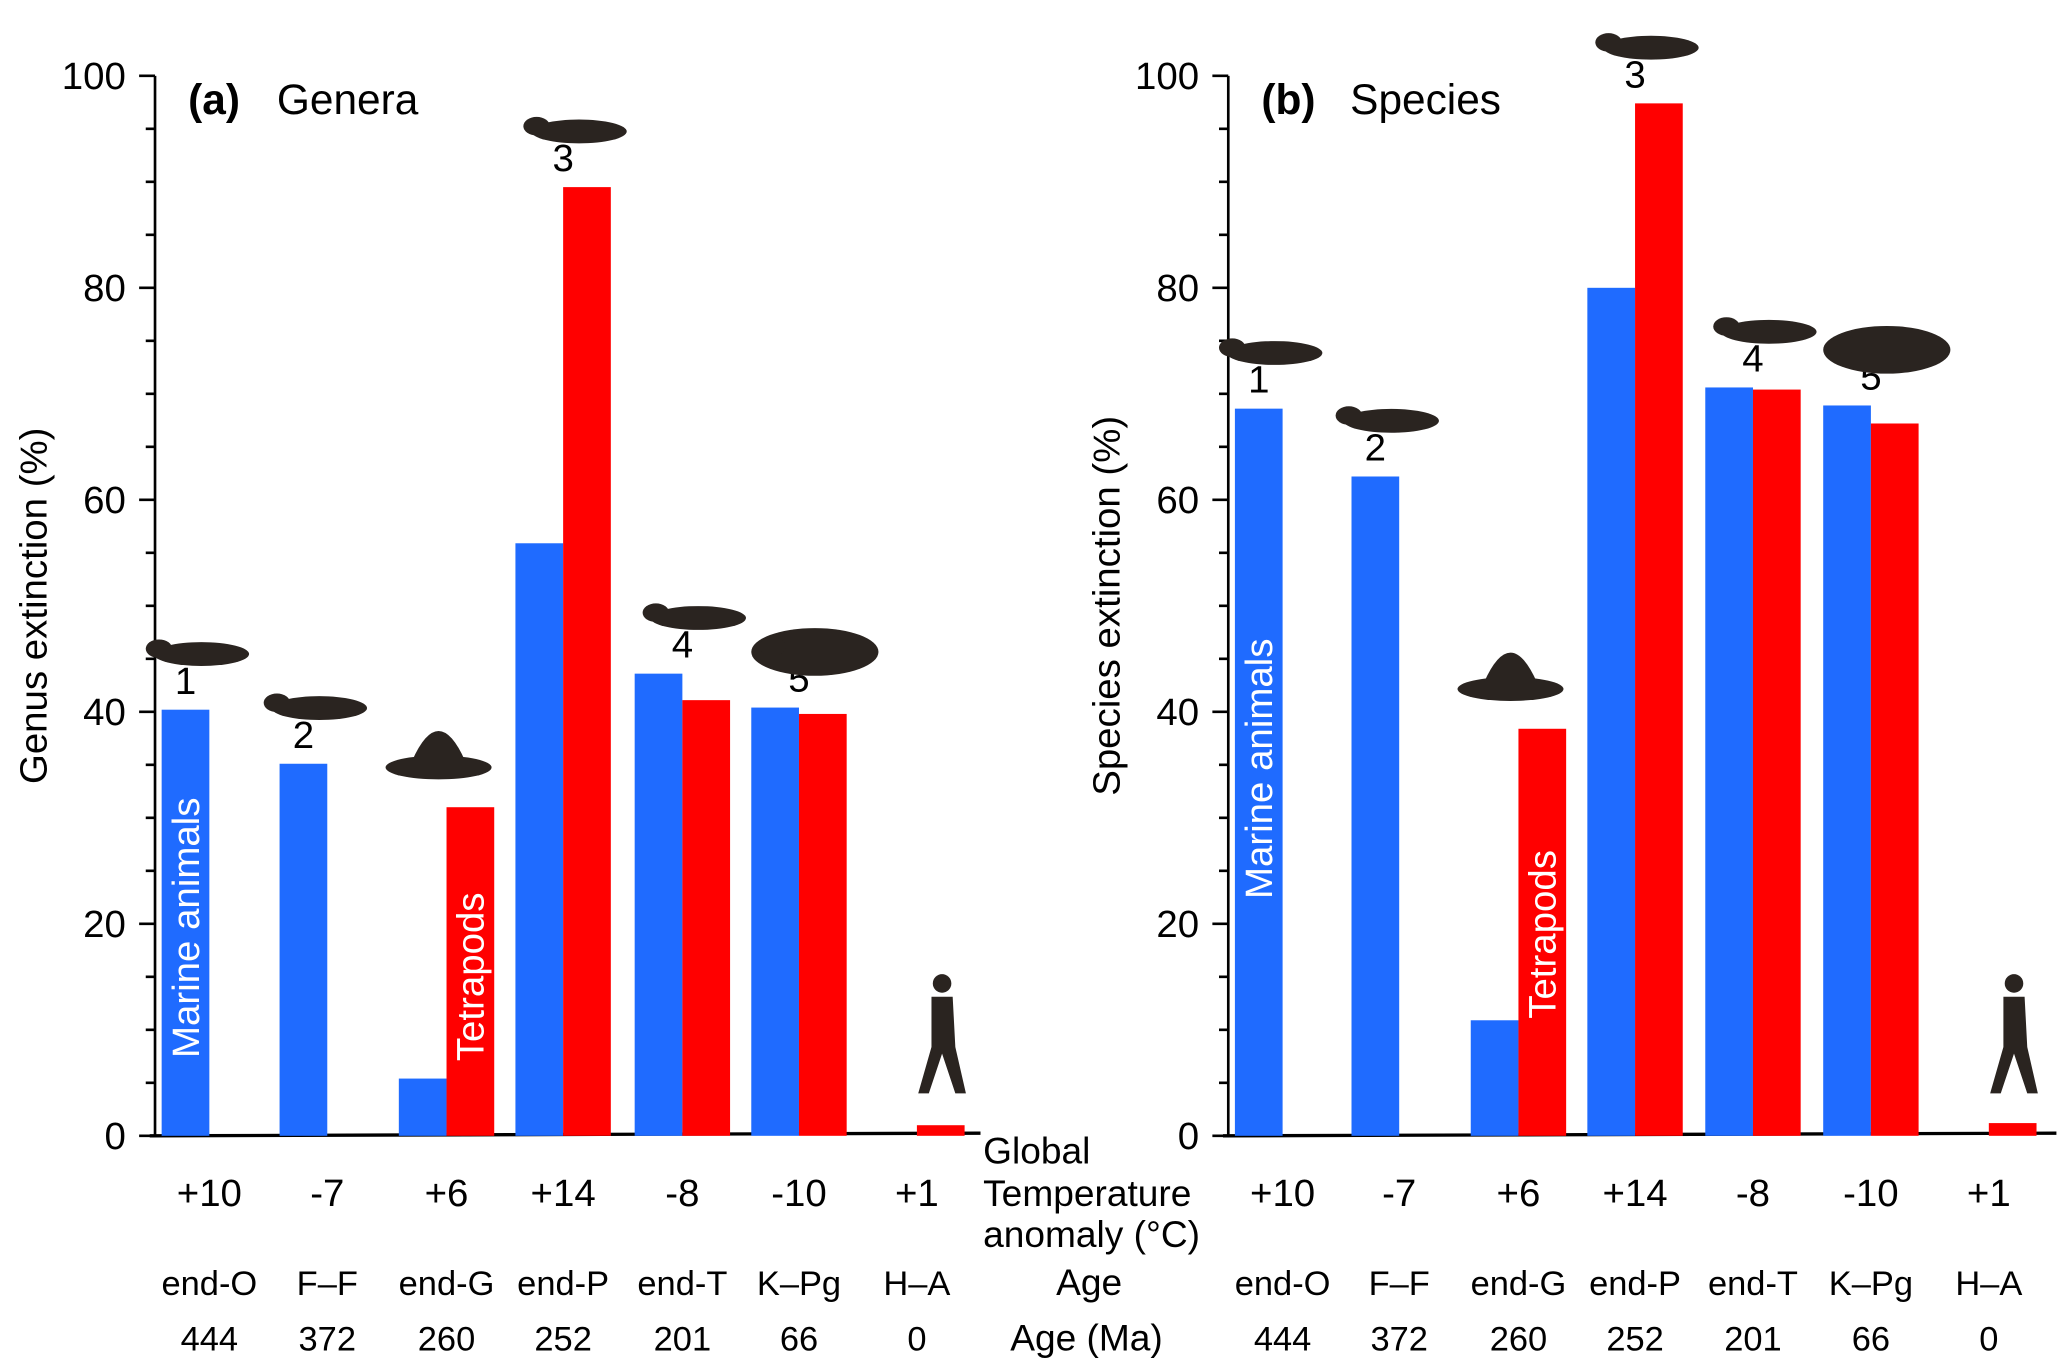 This screenshot has height=1364, width=2067. I want to click on temp-label-line2: Temperature, so click(1087, 1193).